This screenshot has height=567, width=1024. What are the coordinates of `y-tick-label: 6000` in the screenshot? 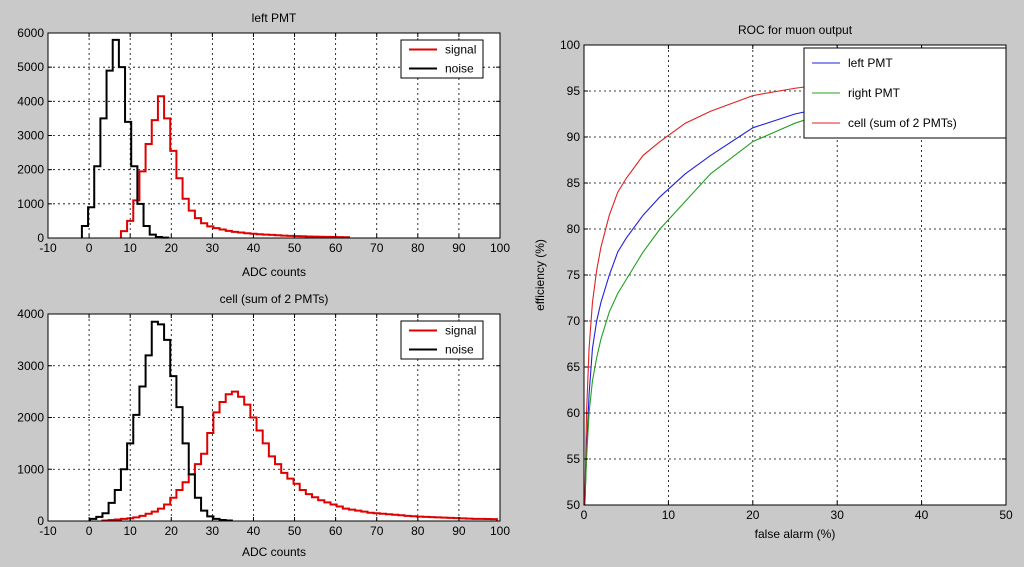 It's located at (30, 33).